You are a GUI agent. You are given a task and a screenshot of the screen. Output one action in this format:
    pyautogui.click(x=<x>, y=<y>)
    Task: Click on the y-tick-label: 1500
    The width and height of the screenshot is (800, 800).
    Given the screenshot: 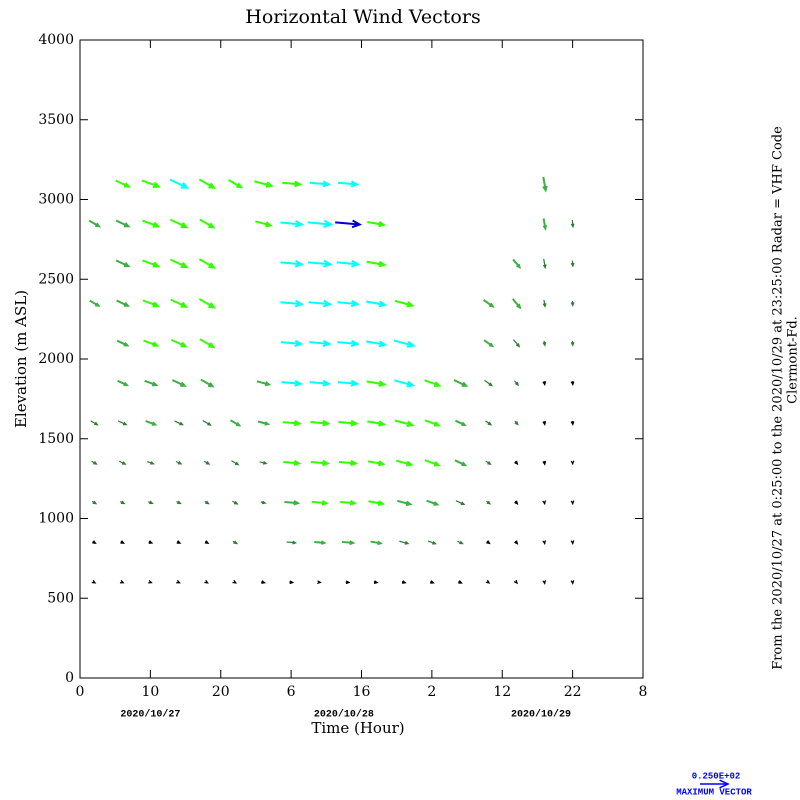 What is the action you would take?
    pyautogui.click(x=56, y=439)
    